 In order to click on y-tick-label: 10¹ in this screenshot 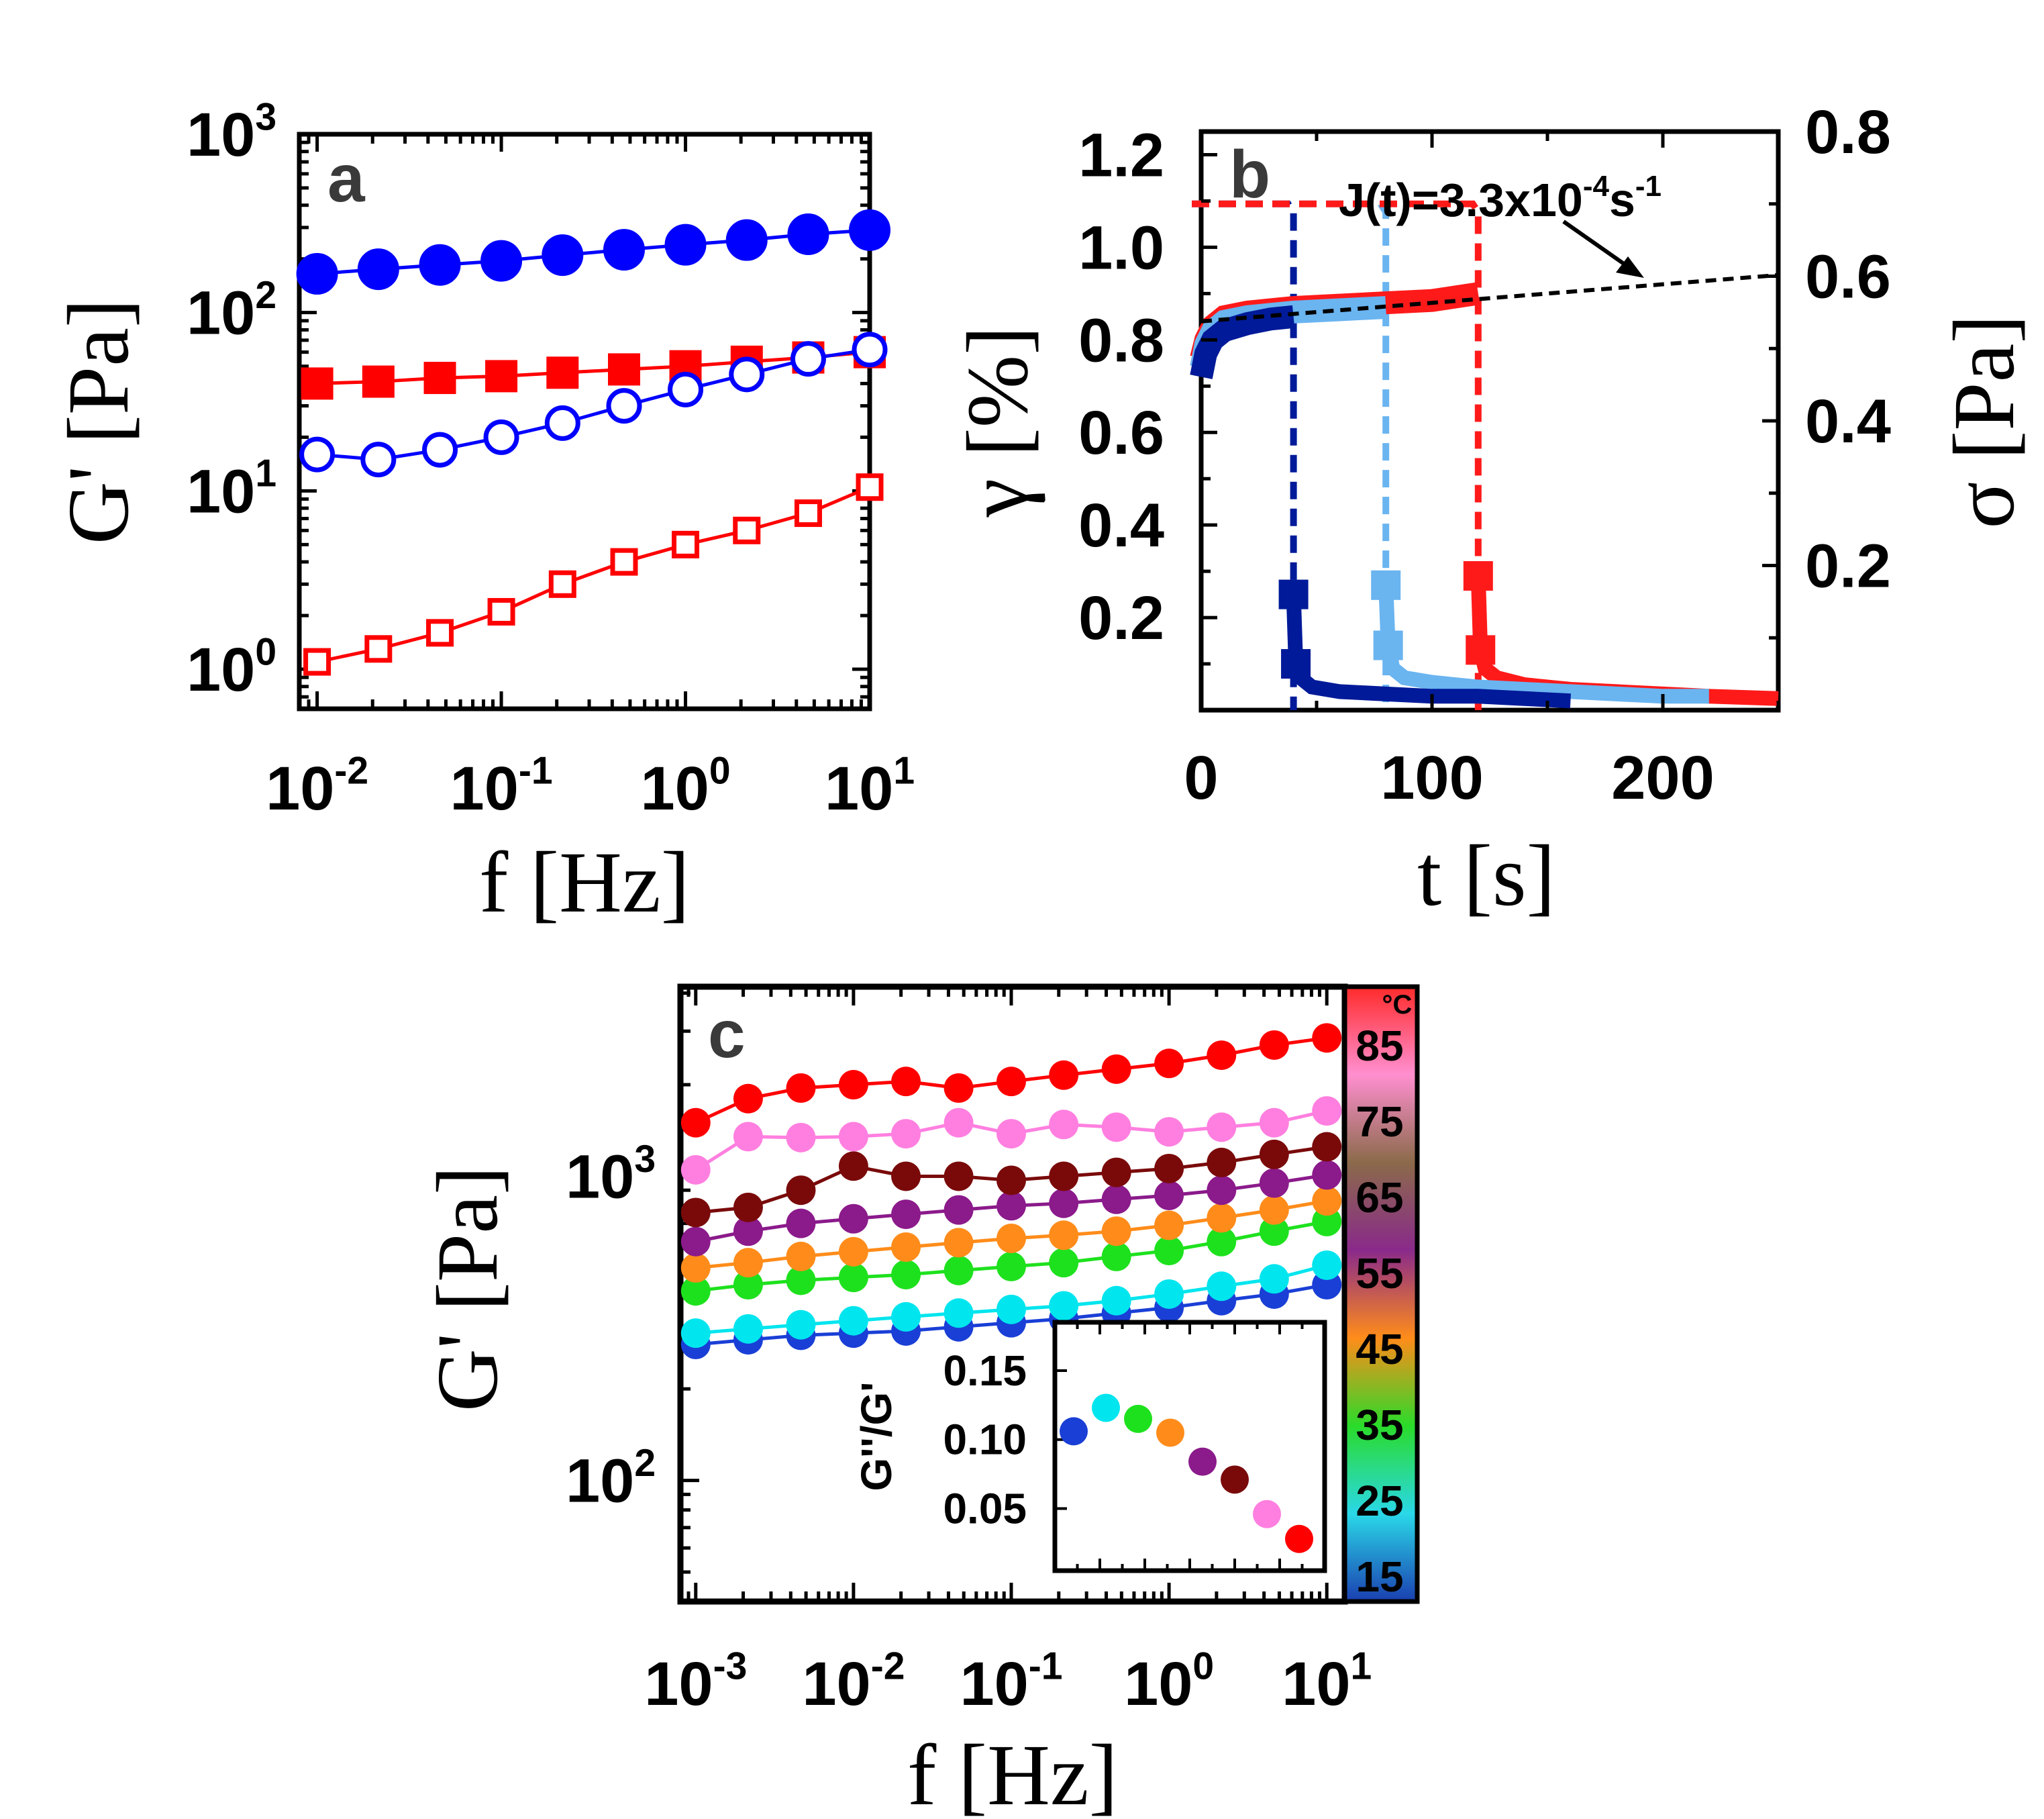, I will do `click(231, 489)`.